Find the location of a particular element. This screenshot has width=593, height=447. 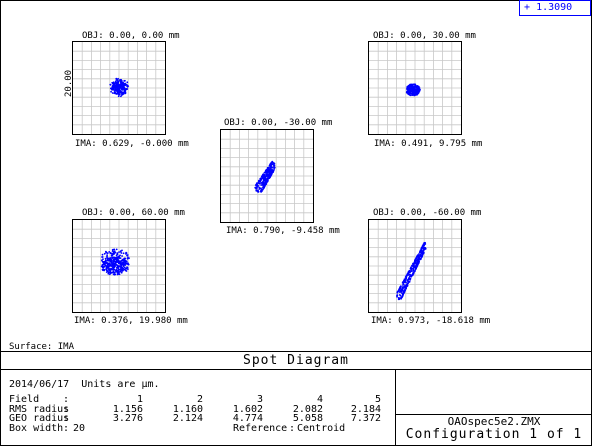

plot-2-ima-label: IMA: 0.491, 9.795 mm is located at coordinates (428, 144).